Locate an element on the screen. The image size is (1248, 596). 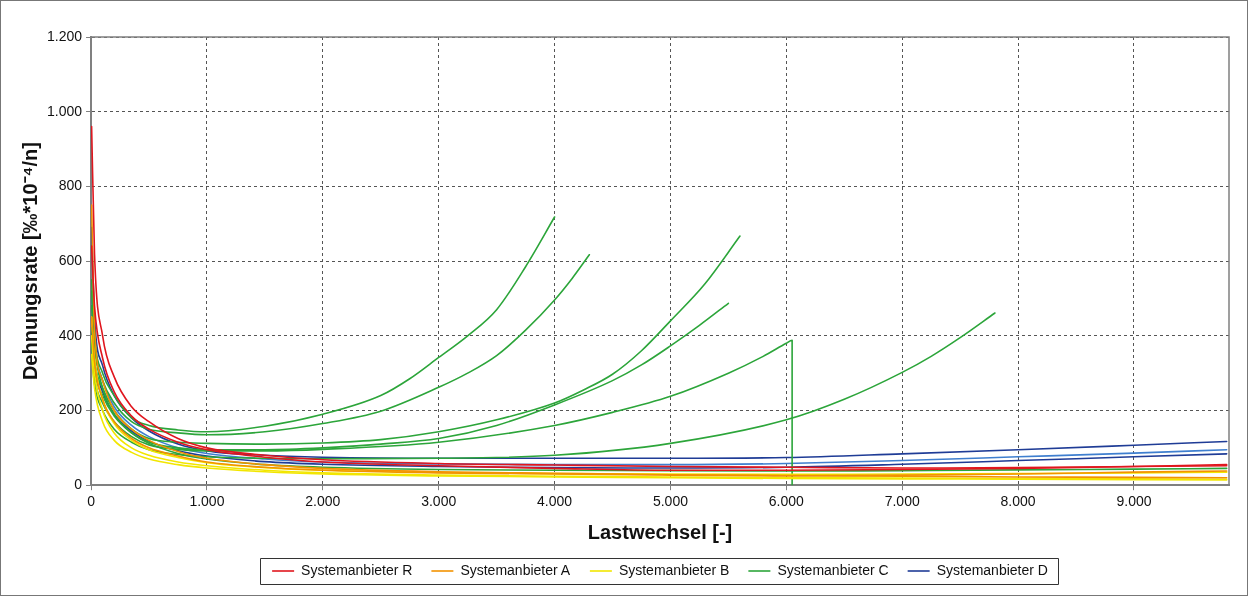
x-tick-label: 8.000 is located at coordinates (1018, 501).